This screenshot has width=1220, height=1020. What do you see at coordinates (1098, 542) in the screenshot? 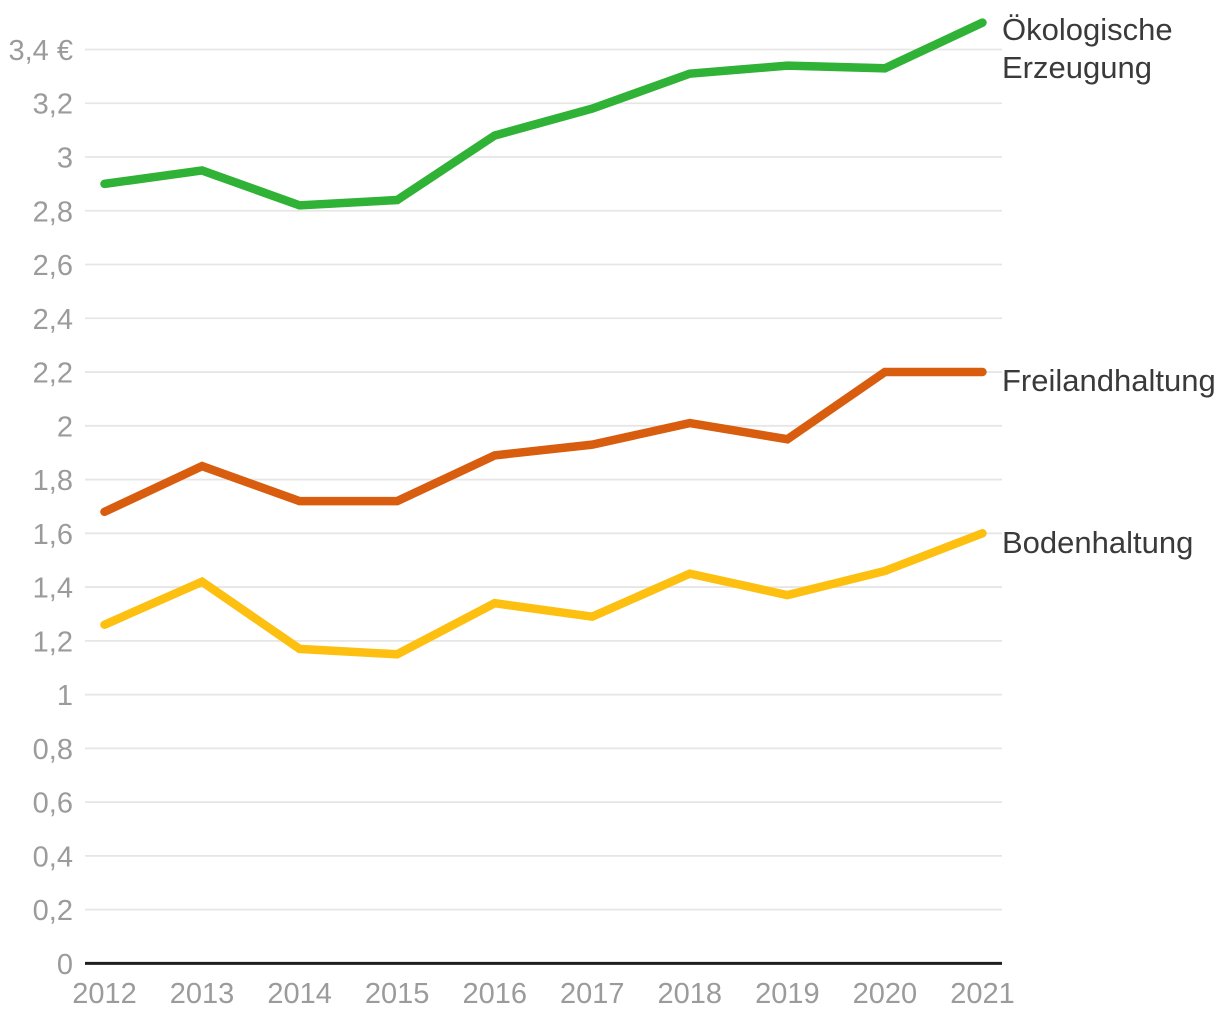
I see `legend-label-bodenhaltung: Bodenhaltung` at bounding box center [1098, 542].